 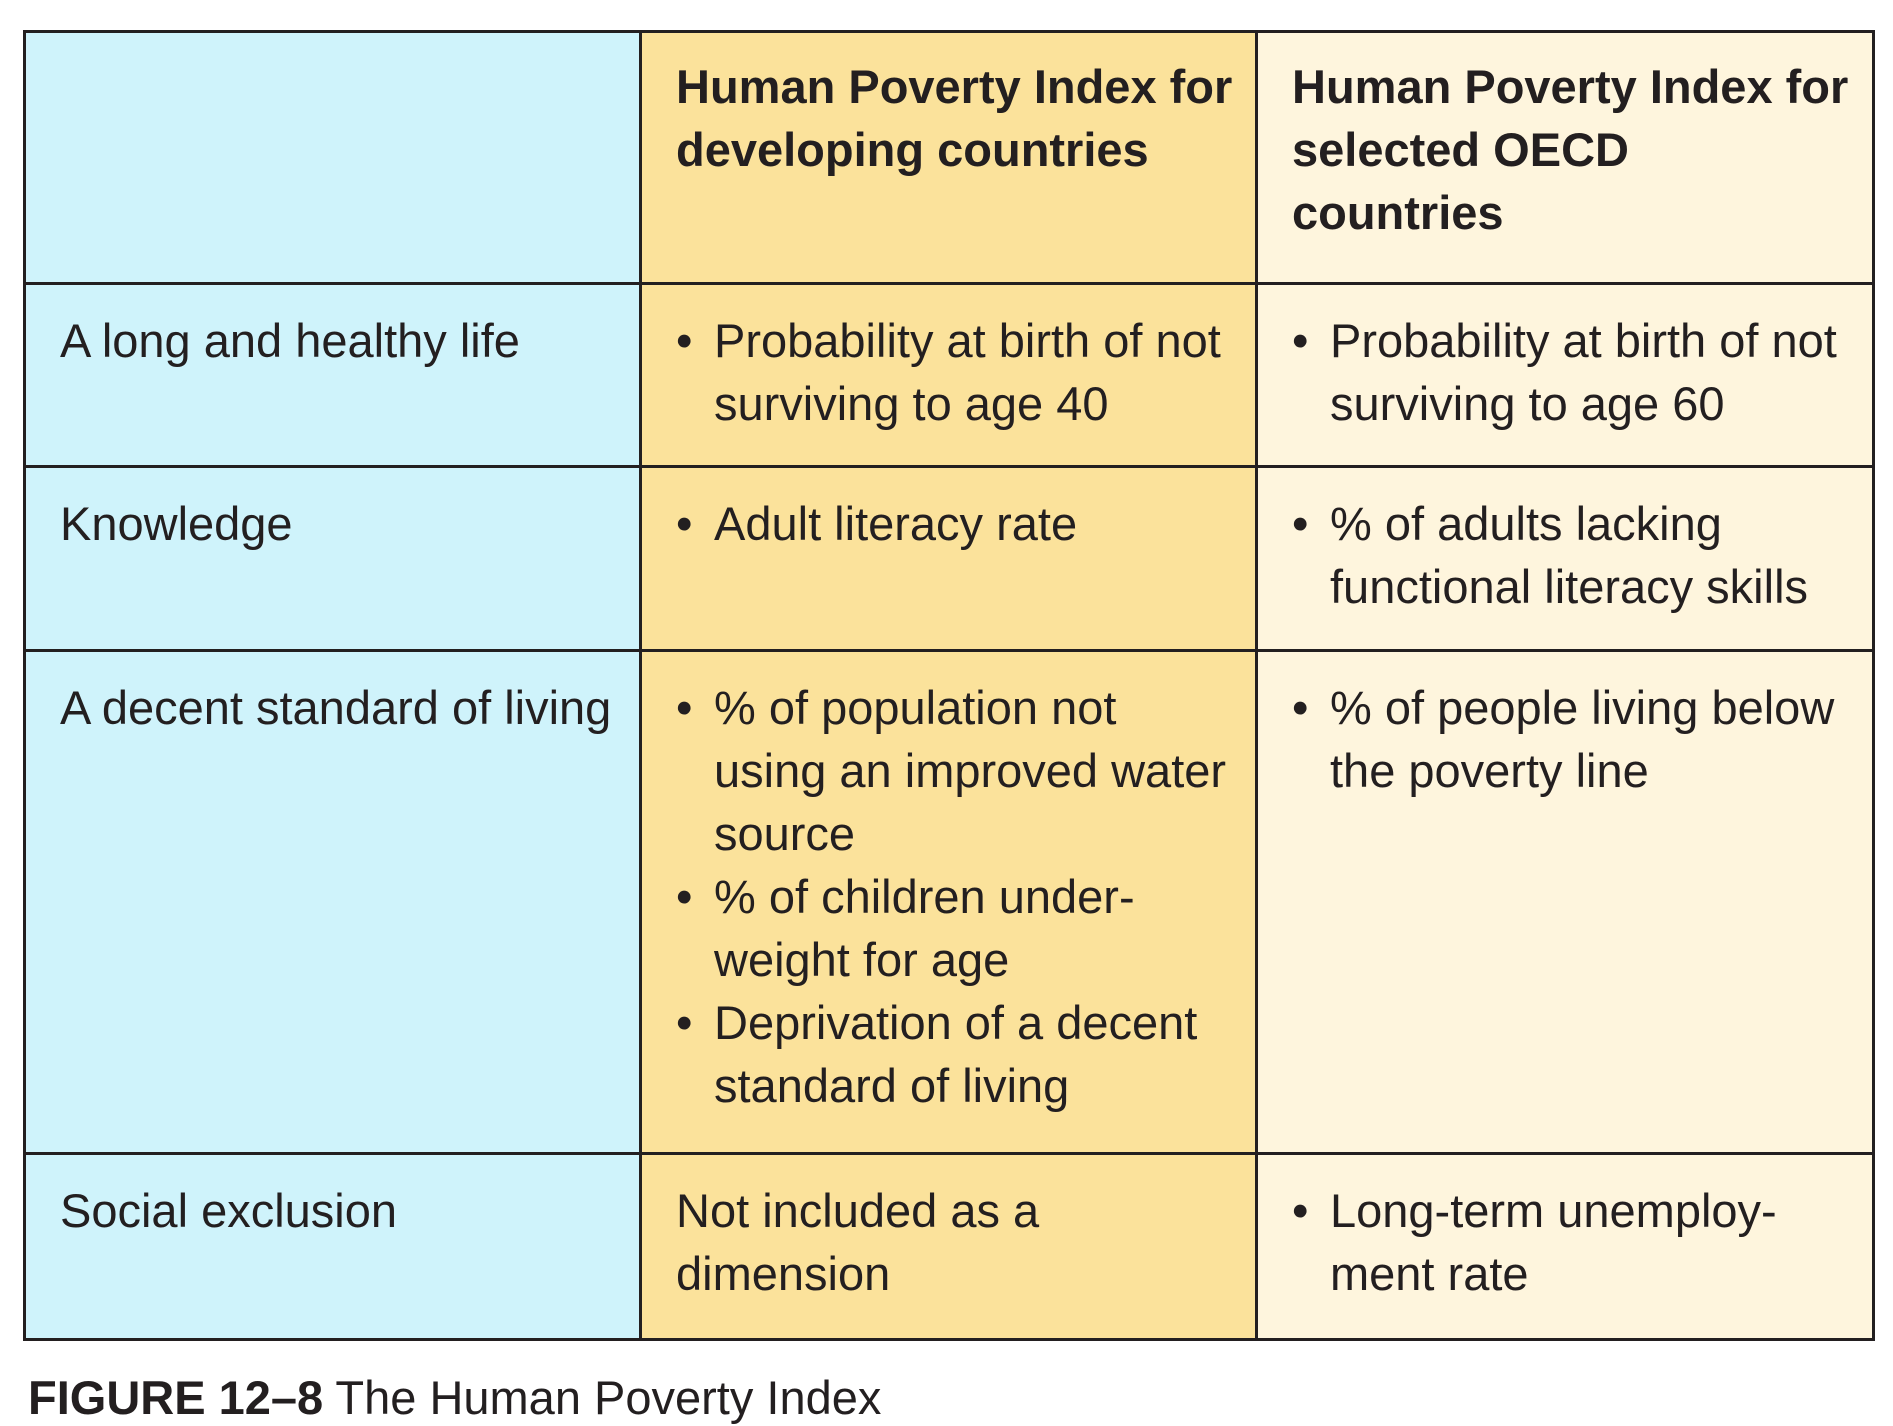 I want to click on indicator-text: % of children under-weight for age, so click(x=924, y=928).